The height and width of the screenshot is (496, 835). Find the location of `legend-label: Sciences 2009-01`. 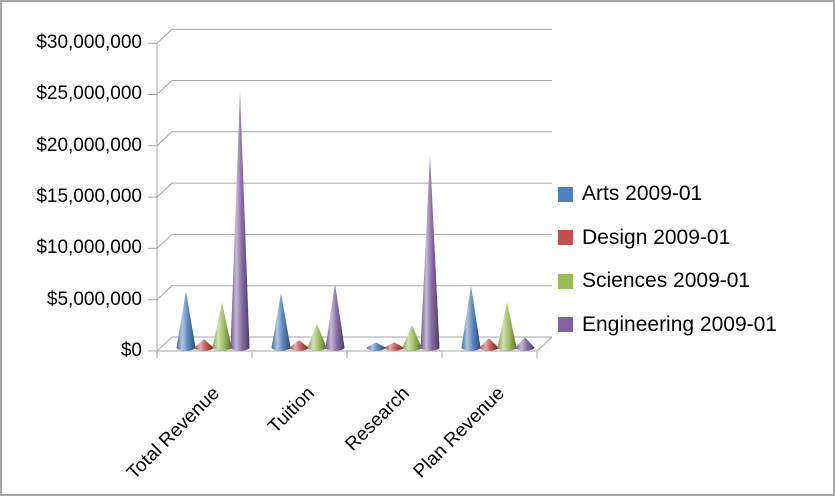

legend-label: Sciences 2009-01 is located at coordinates (666, 280).